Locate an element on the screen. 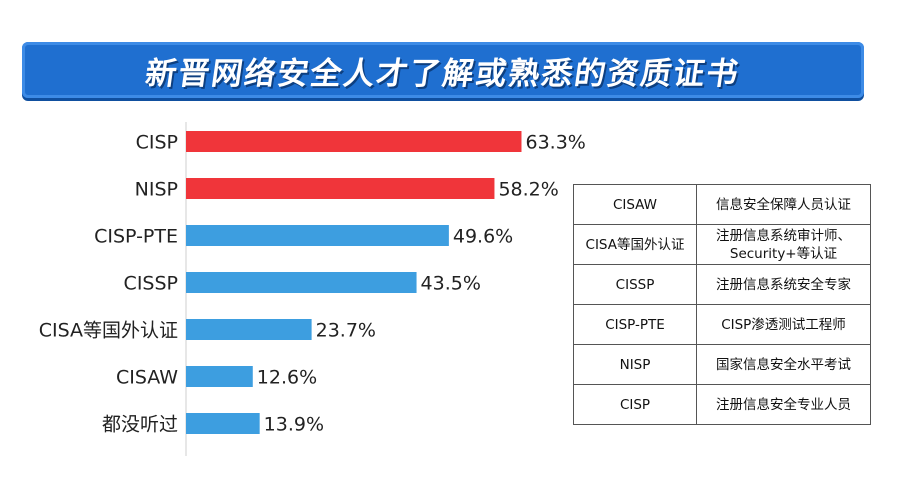 The image size is (900, 492). table-row: CISP-PTE CISP渗透测试工程师 is located at coordinates (722, 324).